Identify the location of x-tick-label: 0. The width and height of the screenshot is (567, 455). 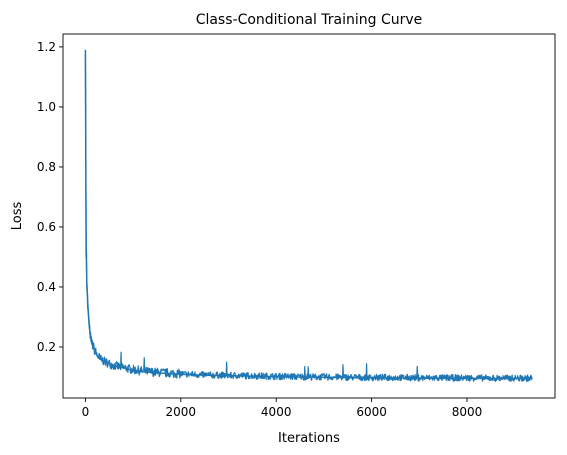
(86, 412).